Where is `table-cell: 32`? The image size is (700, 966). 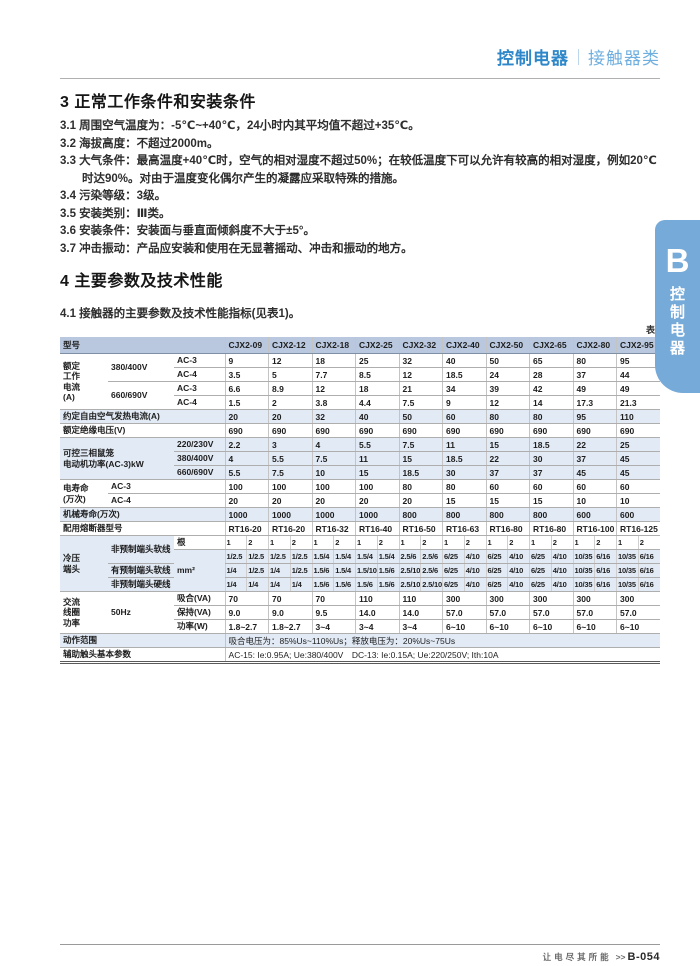
table-cell: 32 is located at coordinates (420, 360).